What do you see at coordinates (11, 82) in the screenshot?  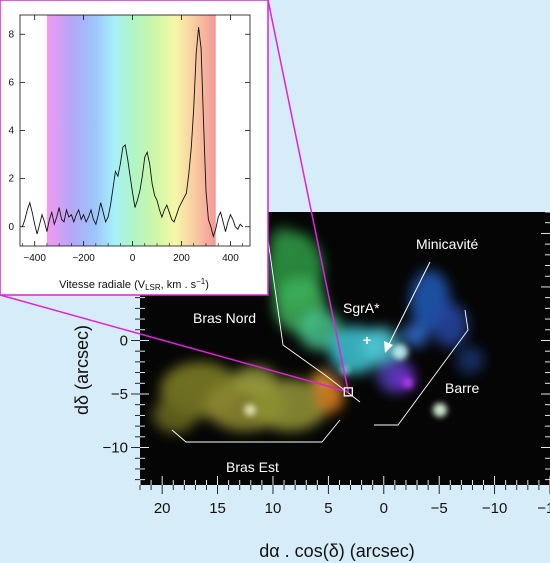 I see `y-tick-label: 6` at bounding box center [11, 82].